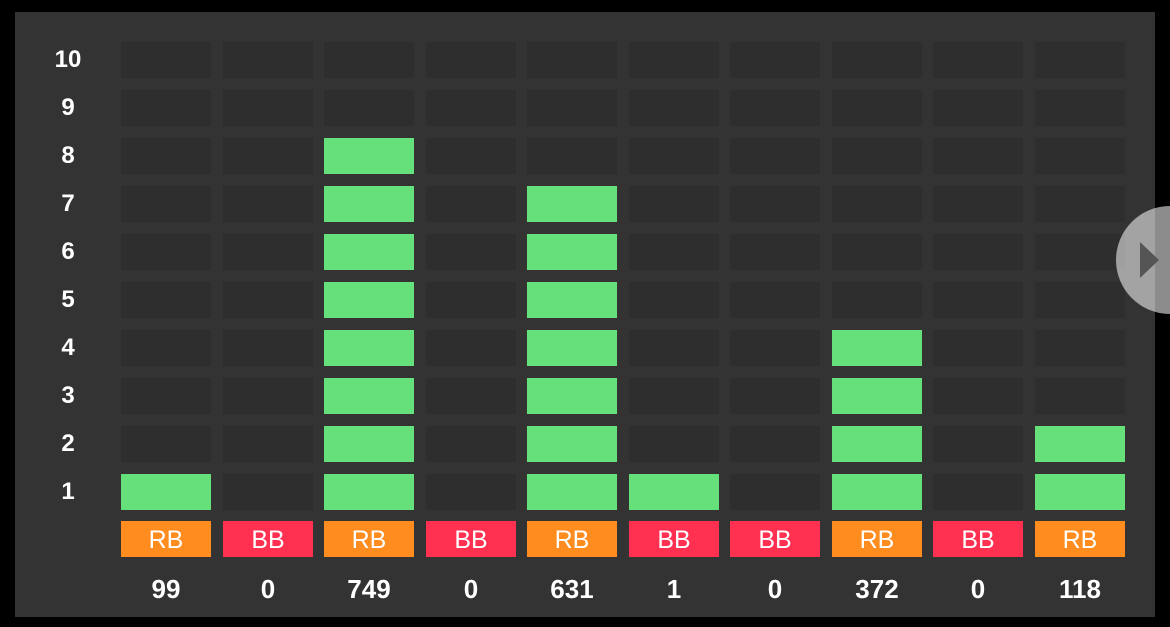  Describe the element at coordinates (369, 589) in the screenshot. I see `spin-count: 749` at that location.